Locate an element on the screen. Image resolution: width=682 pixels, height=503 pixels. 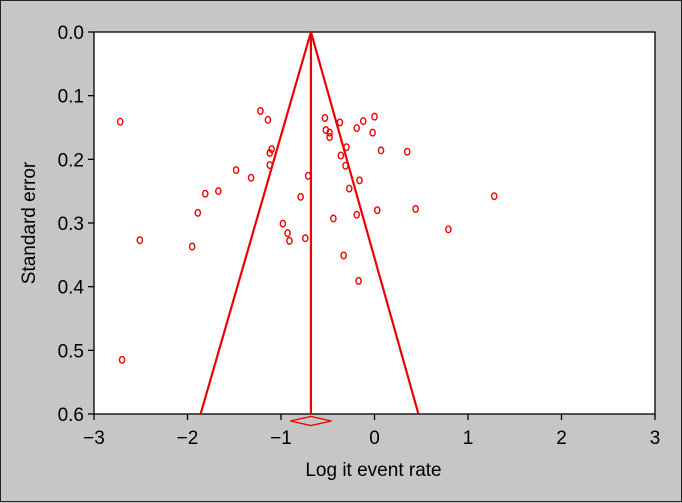
y-tick-label: 0.1 is located at coordinates (71, 97).